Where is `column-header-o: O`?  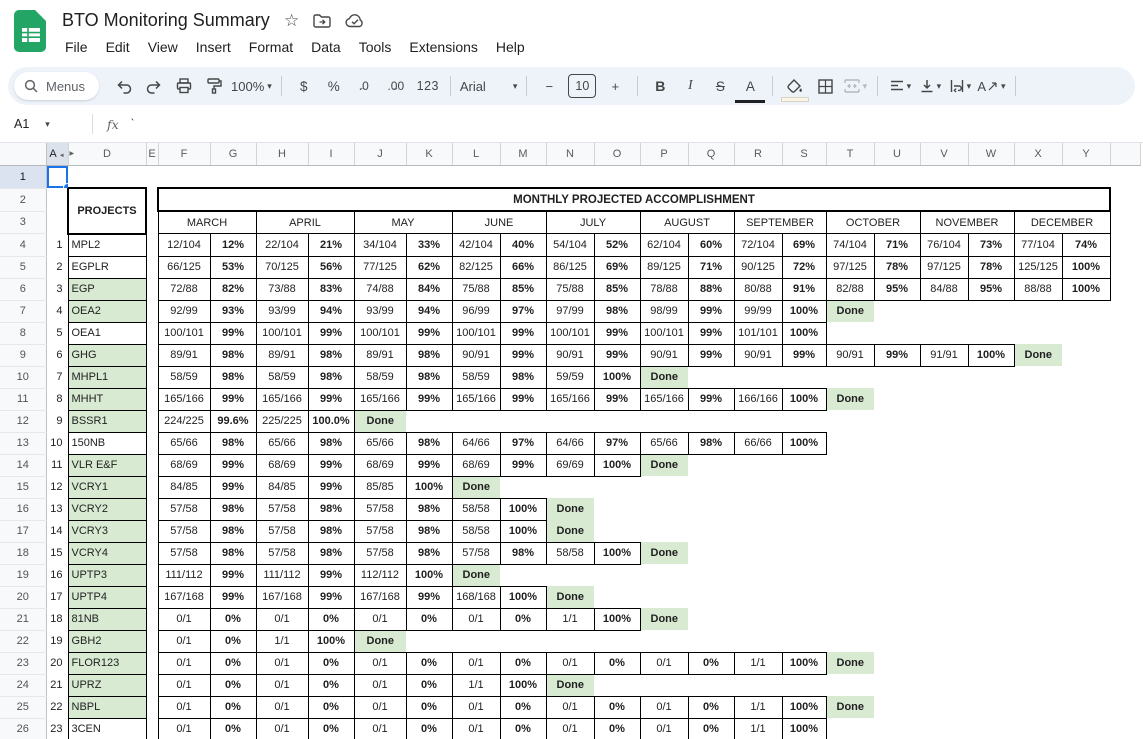 column-header-o: O is located at coordinates (617, 154).